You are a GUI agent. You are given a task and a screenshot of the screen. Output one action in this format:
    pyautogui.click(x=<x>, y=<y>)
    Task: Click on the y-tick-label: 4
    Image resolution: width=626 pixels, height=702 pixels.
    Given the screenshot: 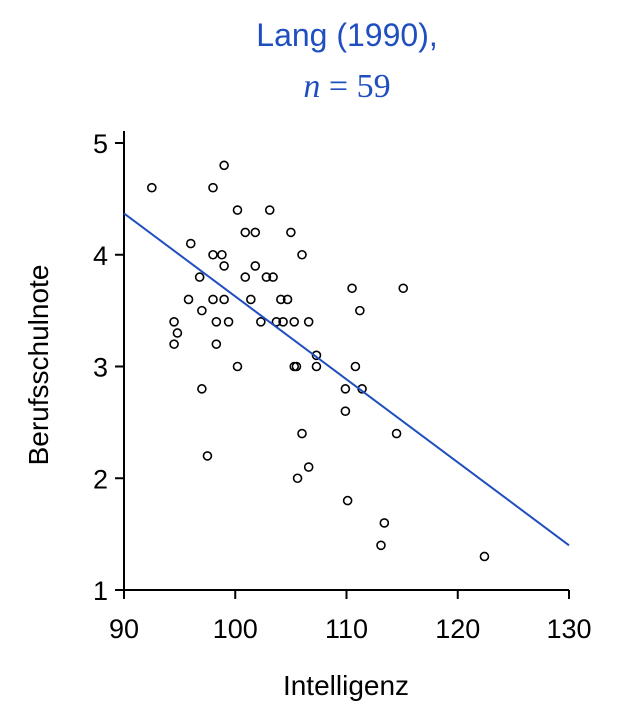 What is the action you would take?
    pyautogui.click(x=100, y=256)
    